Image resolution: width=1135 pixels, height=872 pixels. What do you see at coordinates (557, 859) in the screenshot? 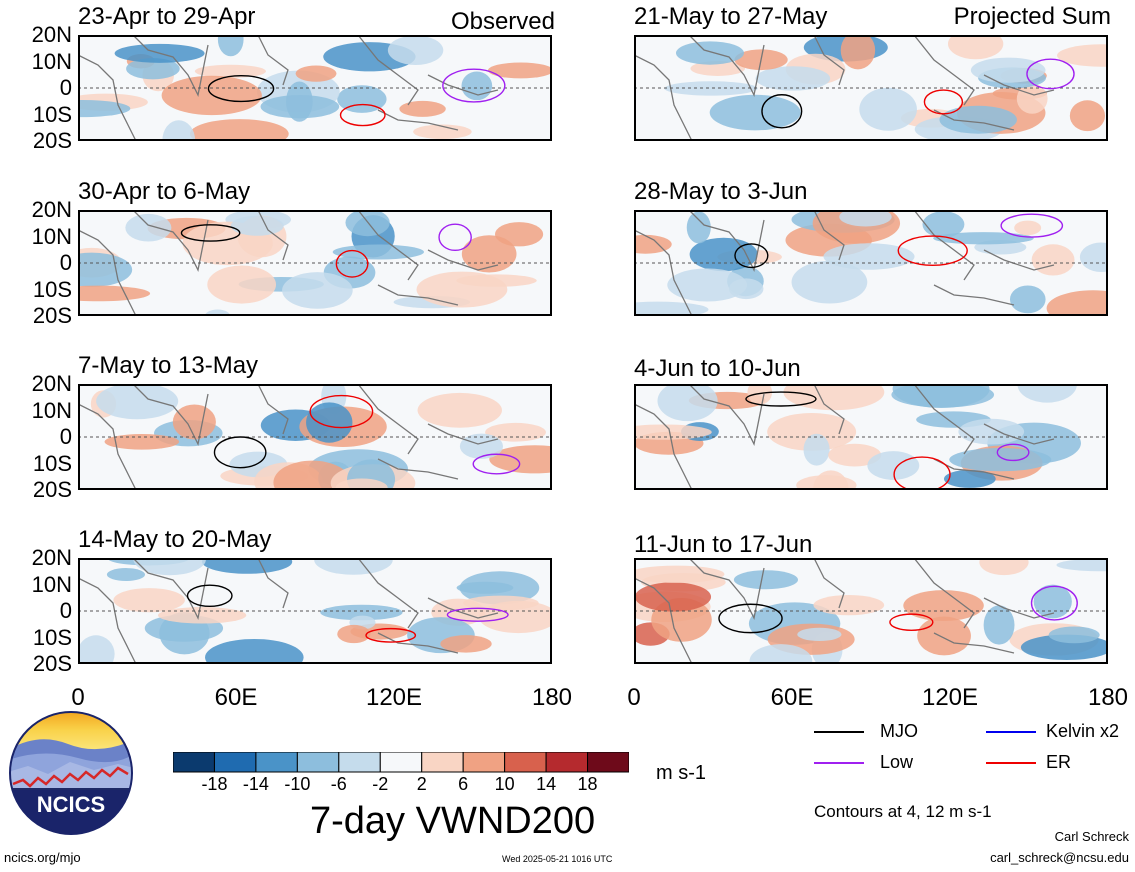
I see `footer-timestamp: Wed 2025-05-21 1016 UTC` at bounding box center [557, 859].